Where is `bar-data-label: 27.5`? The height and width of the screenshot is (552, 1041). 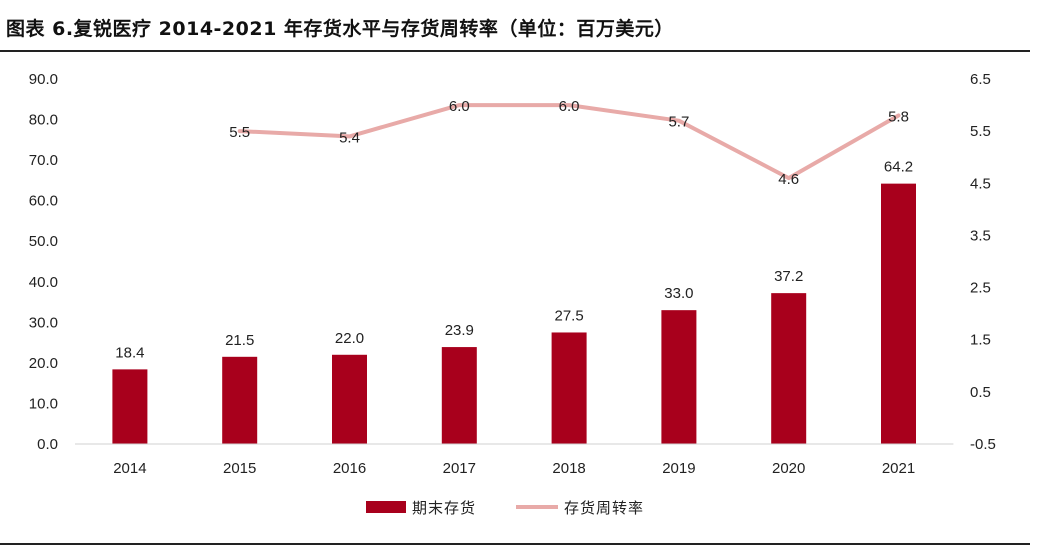
bar-data-label: 27.5 is located at coordinates (568, 315).